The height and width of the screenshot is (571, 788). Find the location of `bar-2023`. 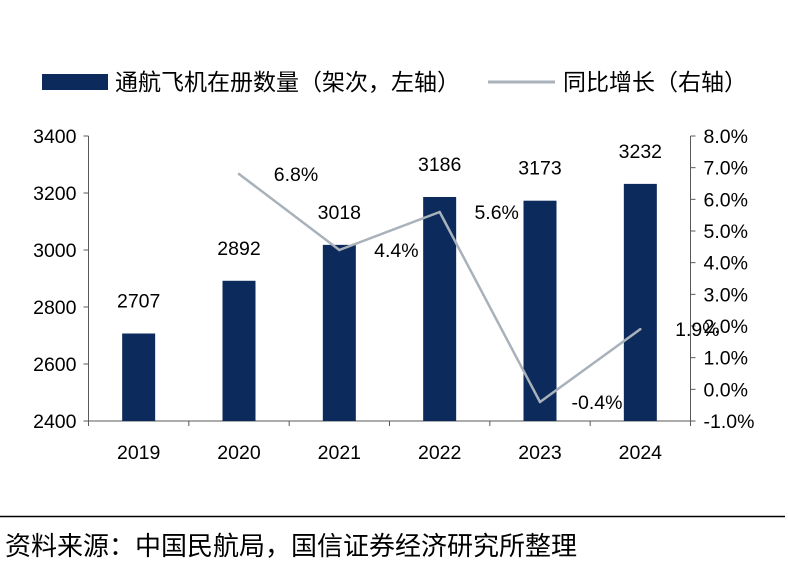

bar-2023 is located at coordinates (540, 310).